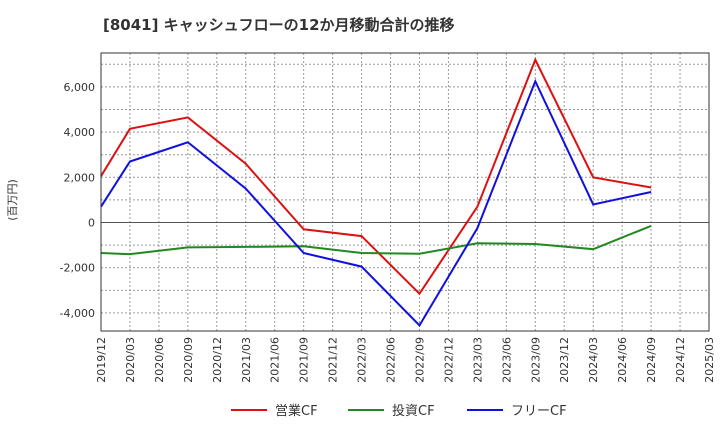  I want to click on x-tick-label: 2023/12, so click(564, 360).